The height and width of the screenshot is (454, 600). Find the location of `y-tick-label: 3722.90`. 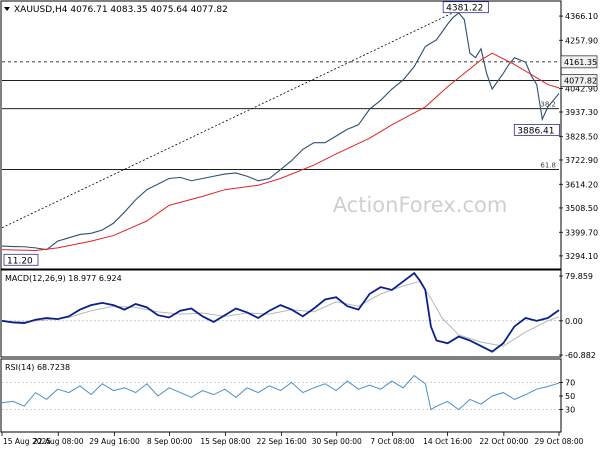

y-tick-label: 3722.90 is located at coordinates (581, 160).